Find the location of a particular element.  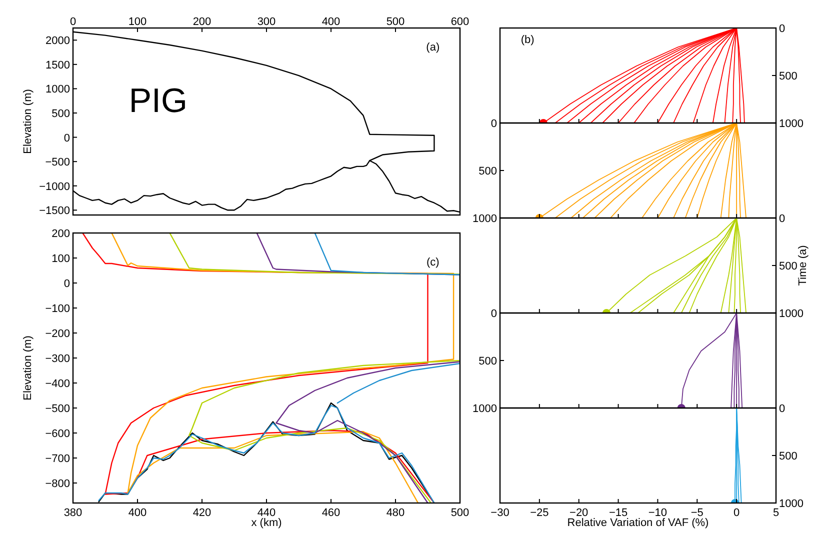

annotation: (b) is located at coordinates (527, 40).